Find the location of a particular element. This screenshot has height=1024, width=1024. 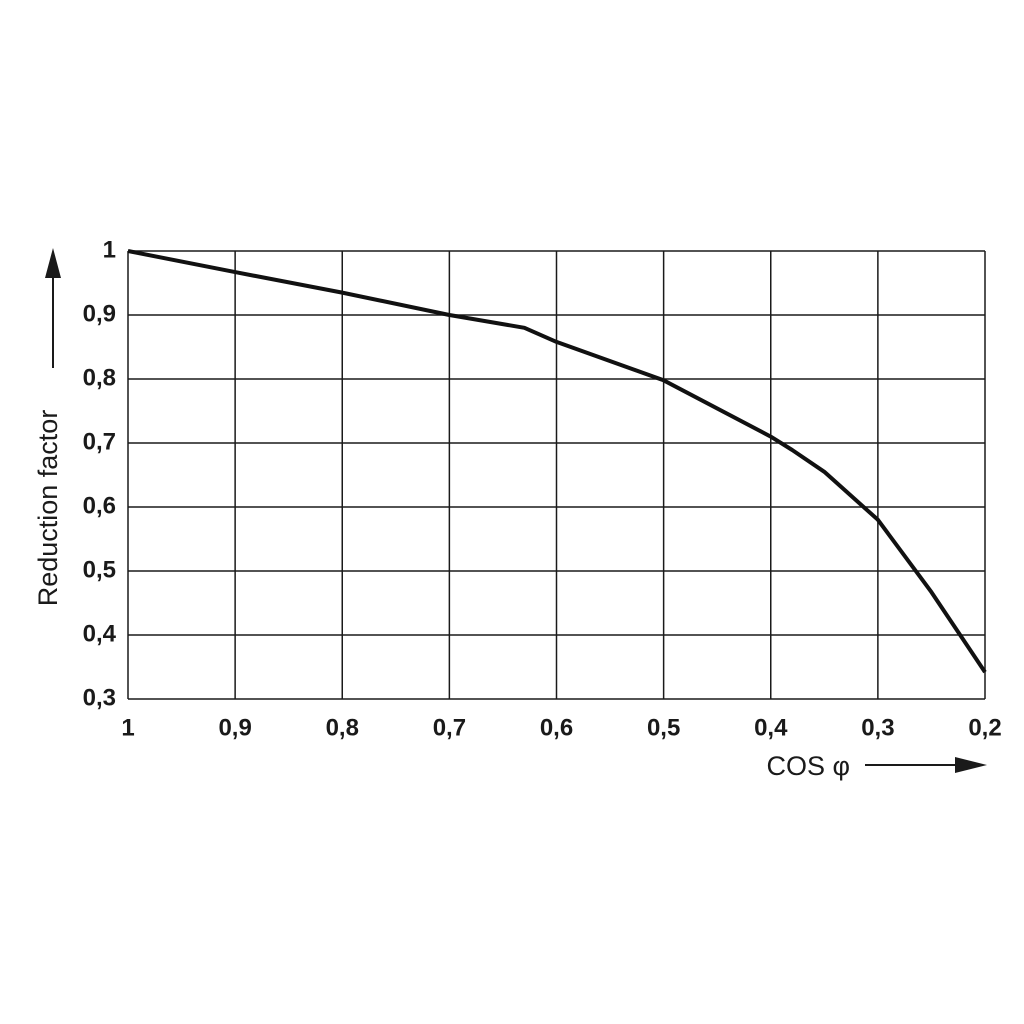

x-tick-label: 0,7 is located at coordinates (449, 727).